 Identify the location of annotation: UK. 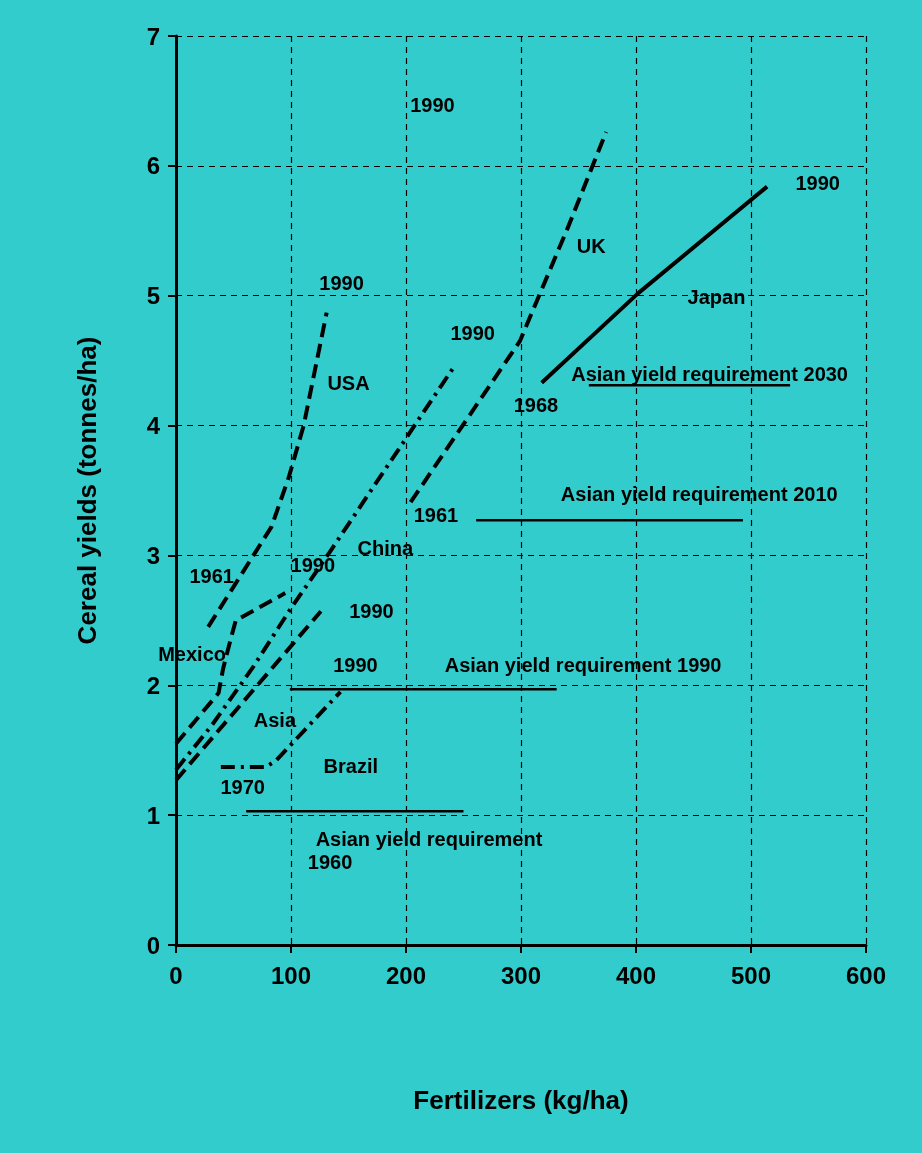
(591, 246).